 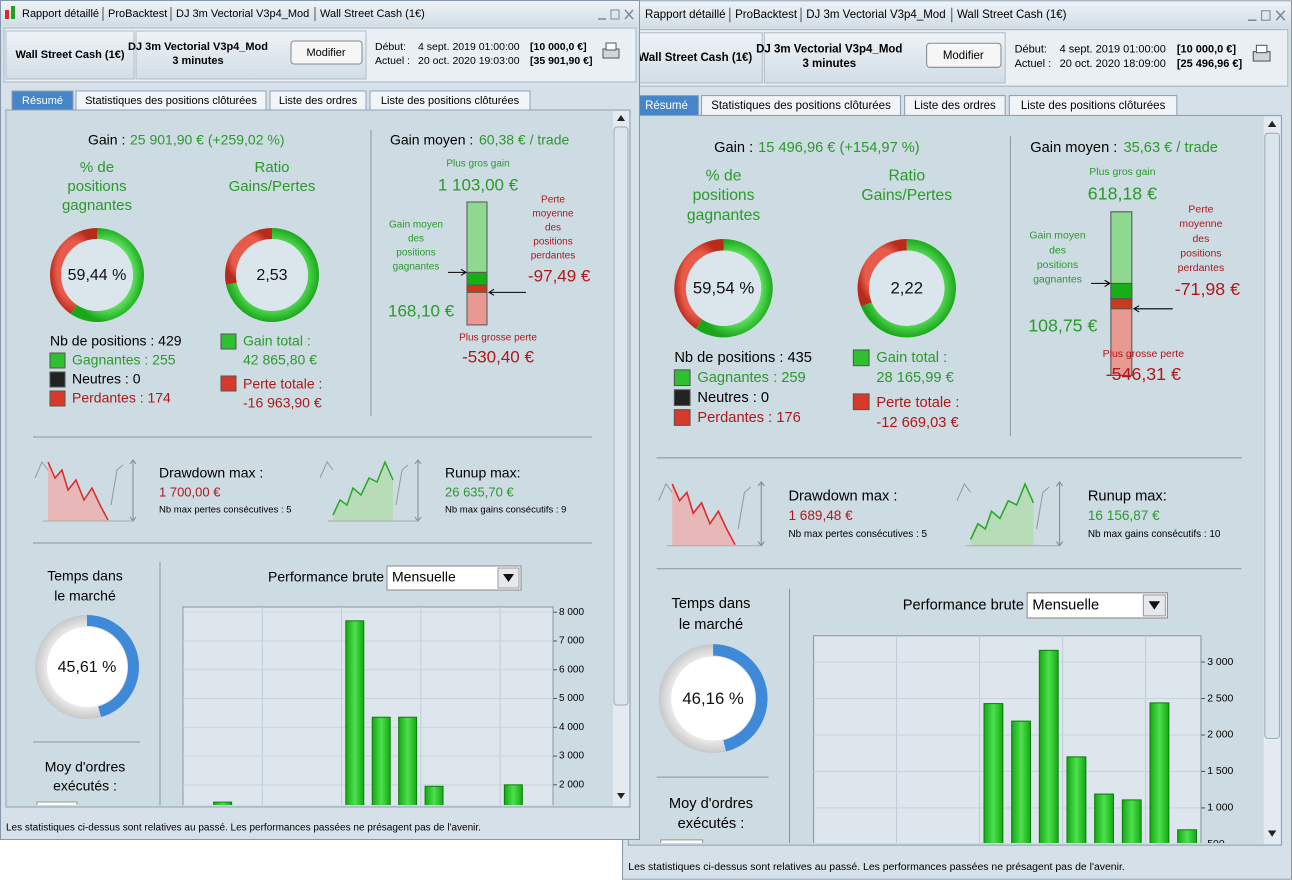 I want to click on avg-loss-label: des, so click(x=1200, y=239).